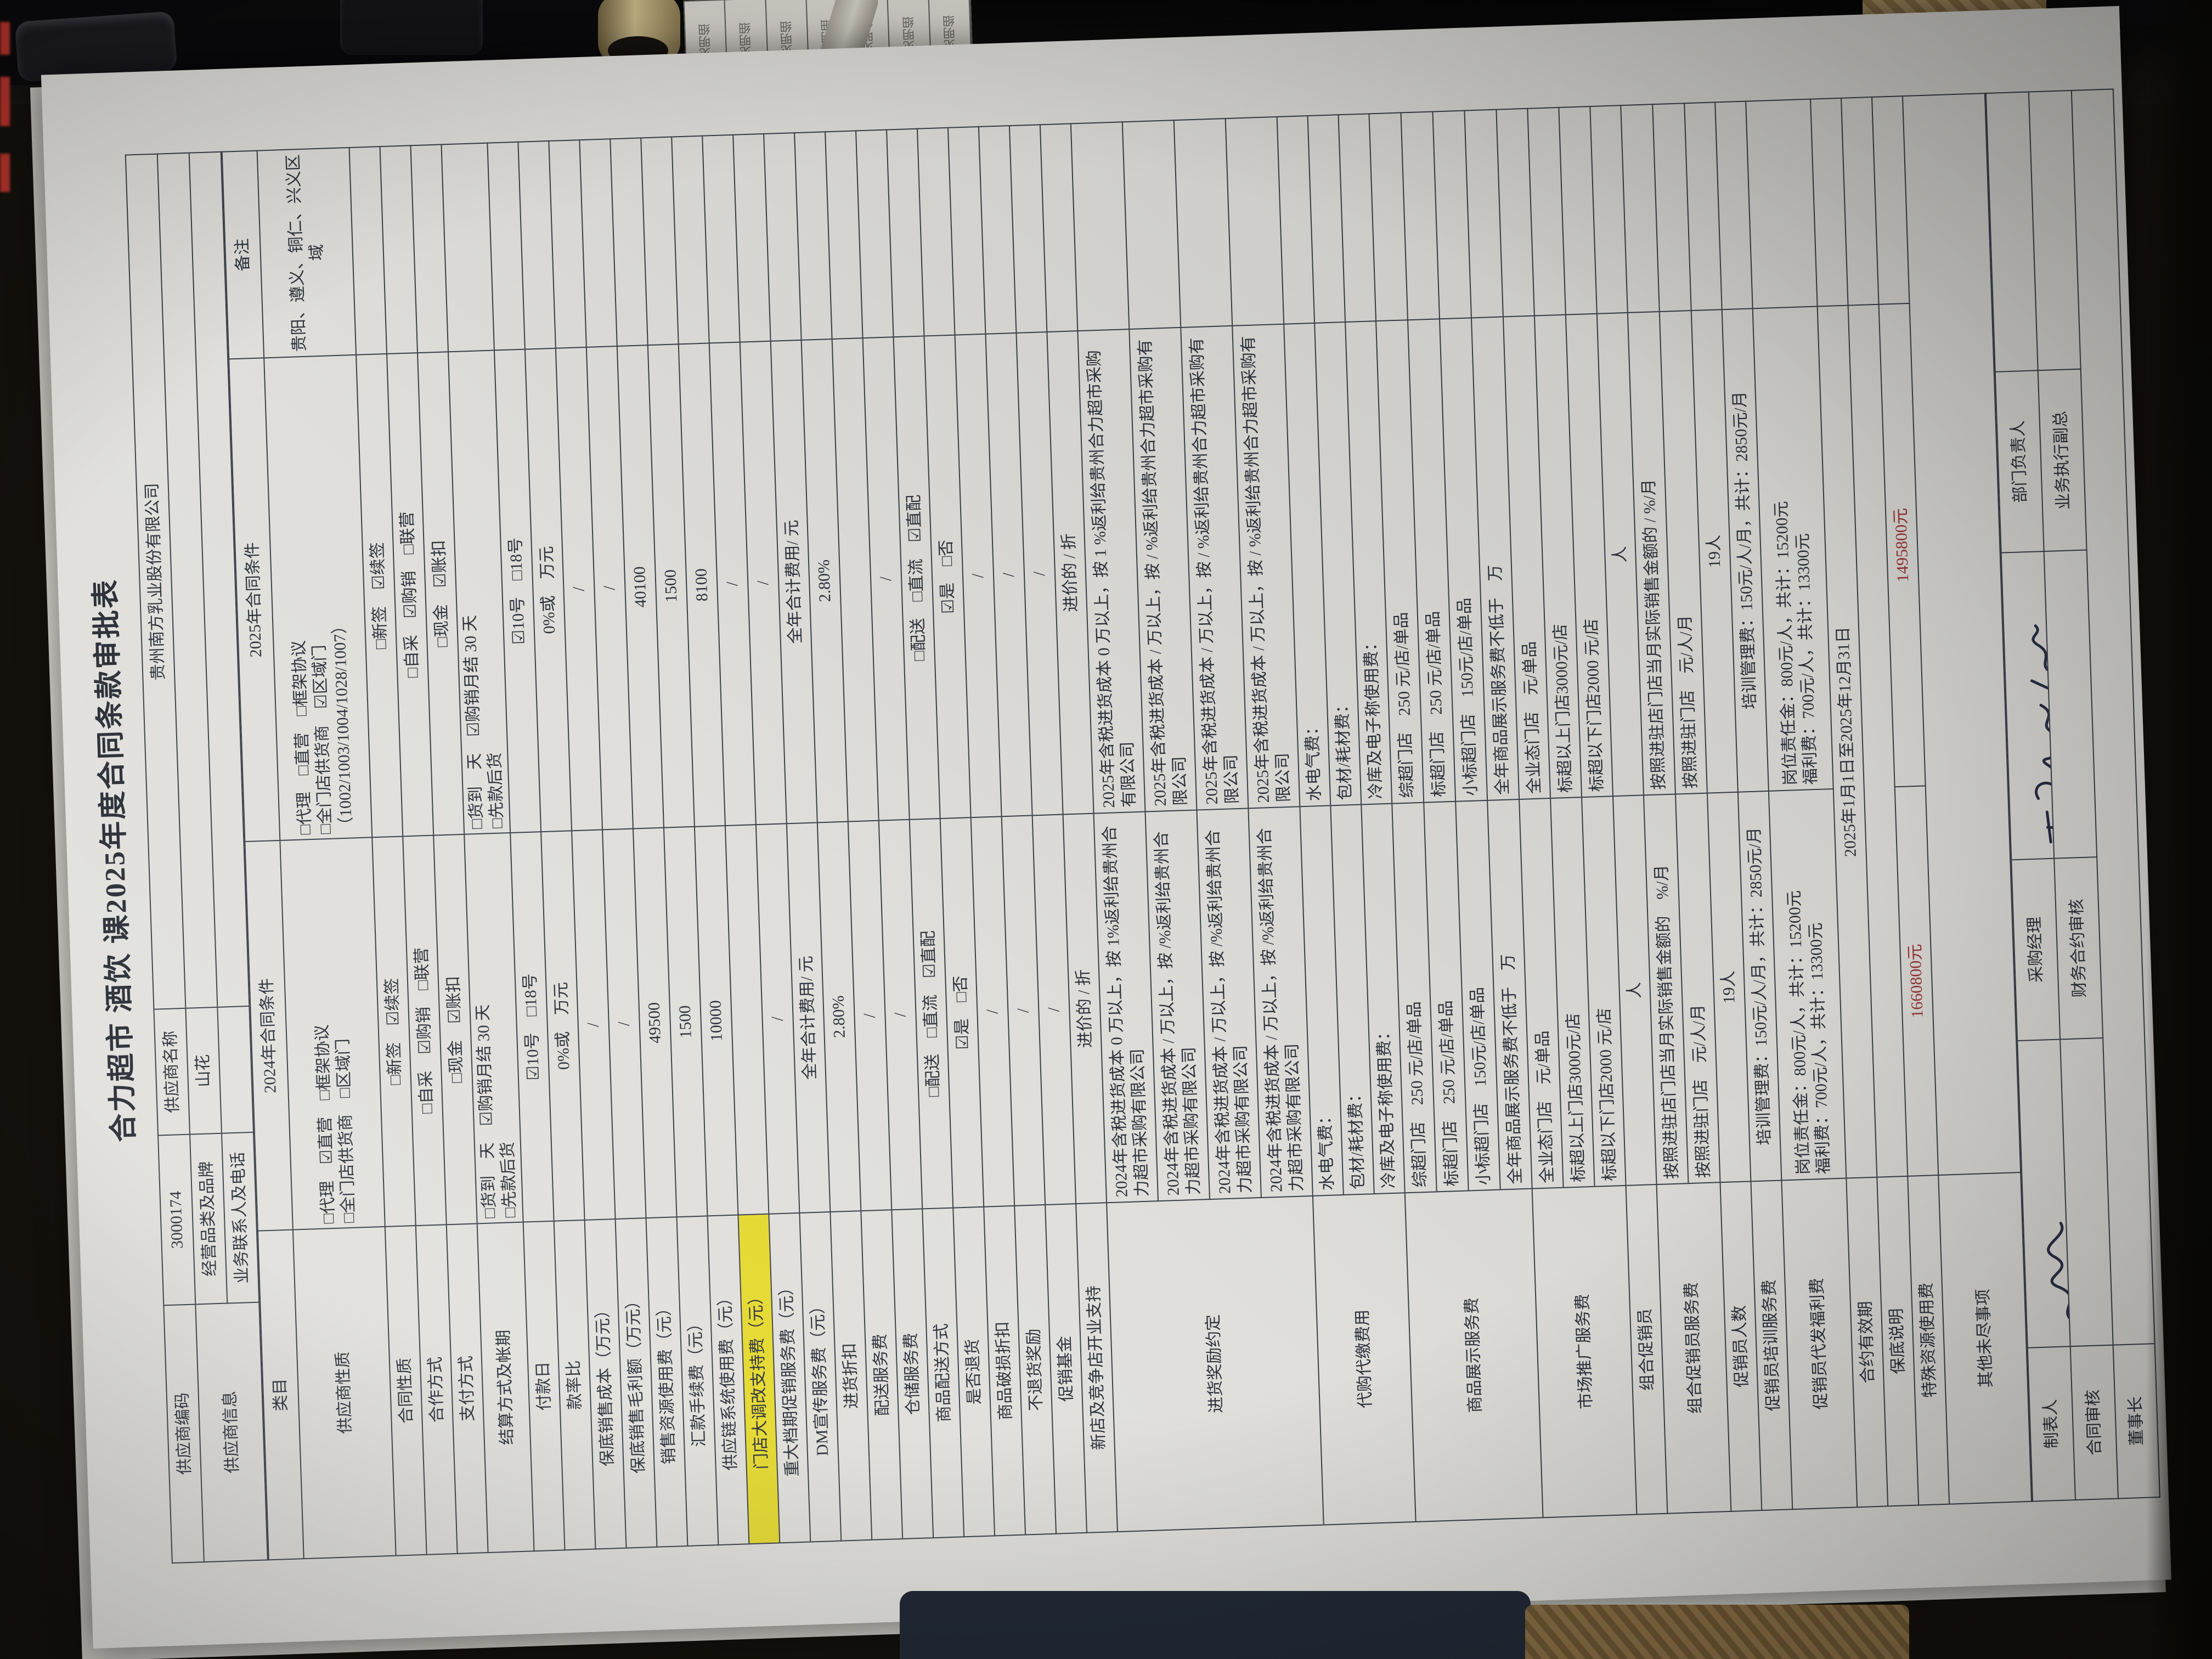  I want to click on supplier-name-label: 供应商名称, so click(172, 1072).